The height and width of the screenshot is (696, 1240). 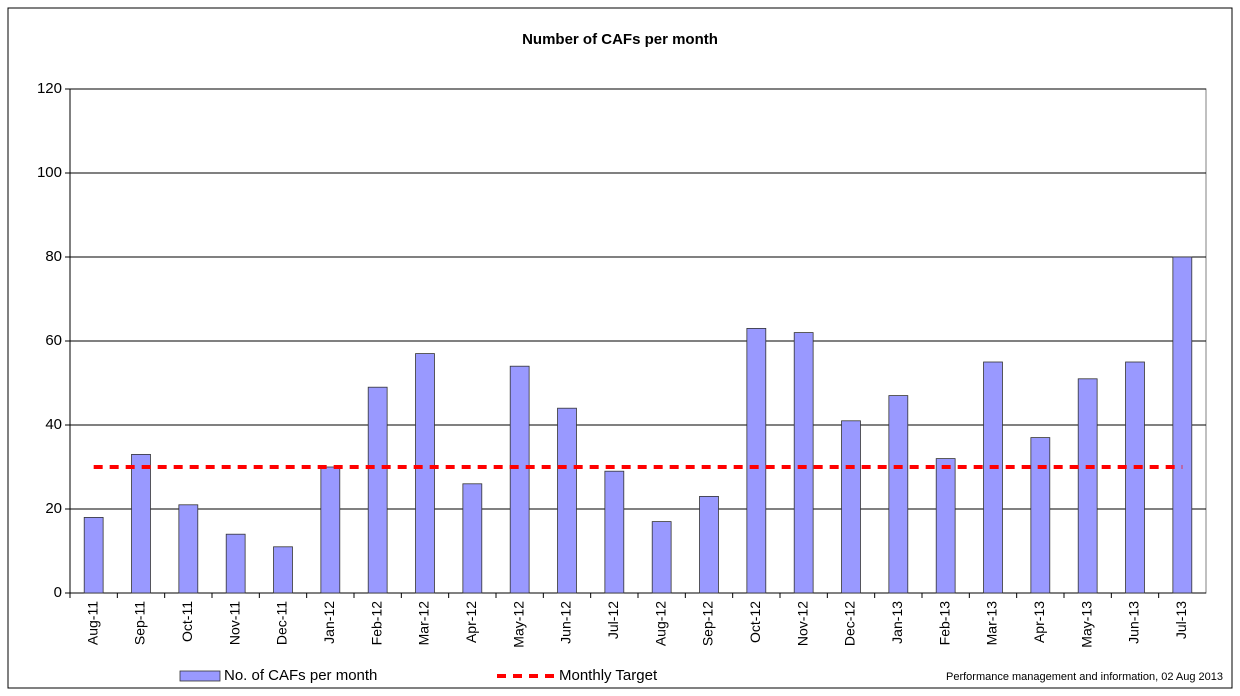 What do you see at coordinates (282, 623) in the screenshot?
I see `x-tick-label: Dec-11` at bounding box center [282, 623].